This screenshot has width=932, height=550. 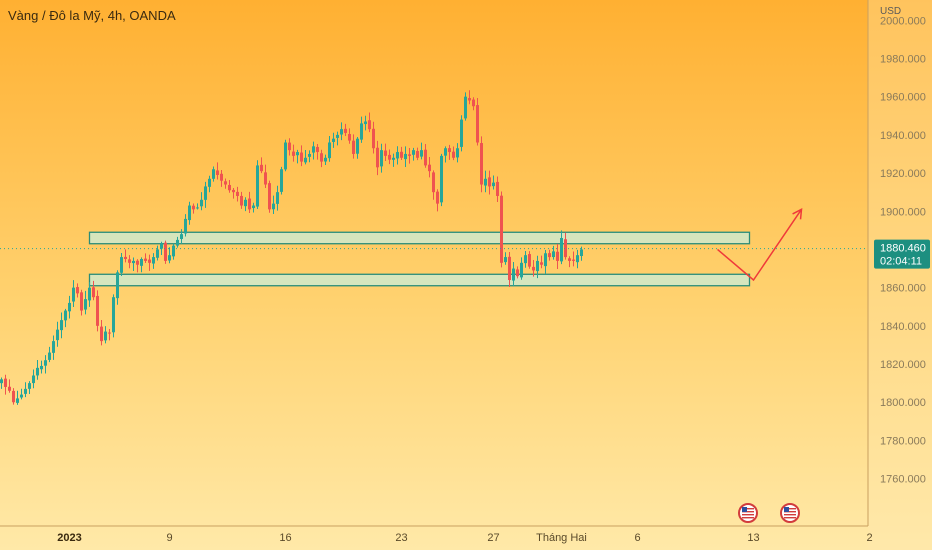 What do you see at coordinates (903, 59) in the screenshot?
I see `price-tick-label: 1980.000` at bounding box center [903, 59].